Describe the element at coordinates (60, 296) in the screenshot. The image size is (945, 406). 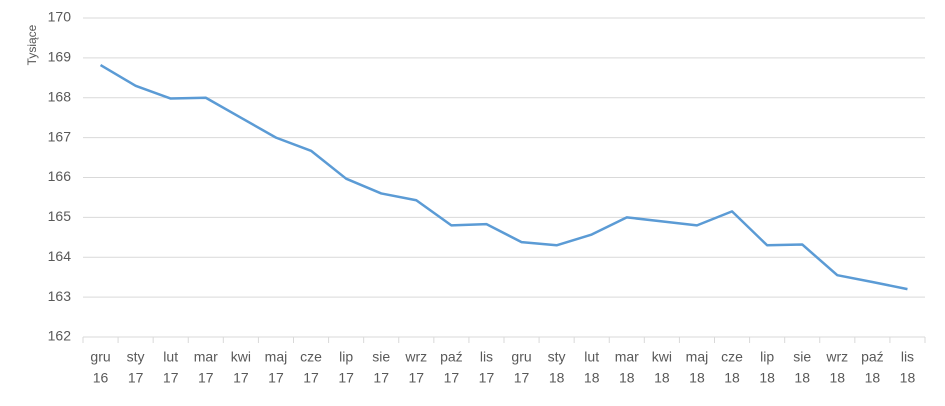
I see `y-tick-label: 163` at that location.